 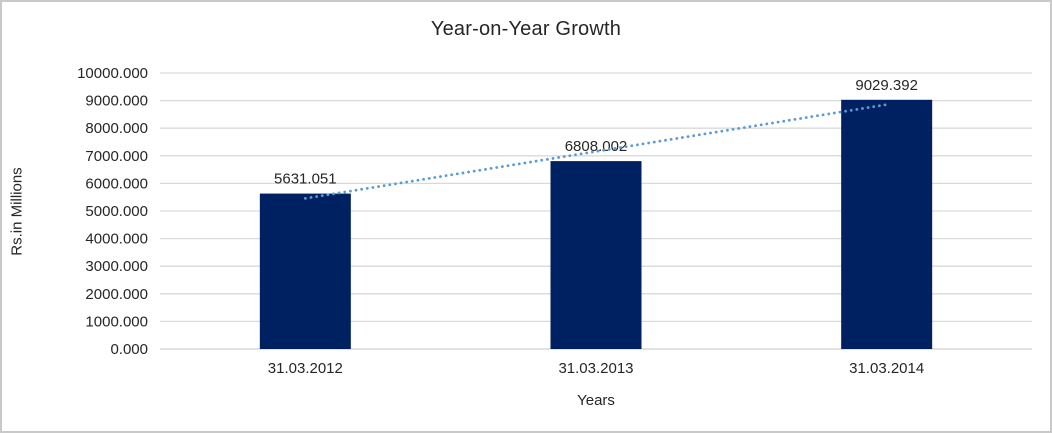 What do you see at coordinates (116, 101) in the screenshot?
I see `y-tick-label: 9000.000` at bounding box center [116, 101].